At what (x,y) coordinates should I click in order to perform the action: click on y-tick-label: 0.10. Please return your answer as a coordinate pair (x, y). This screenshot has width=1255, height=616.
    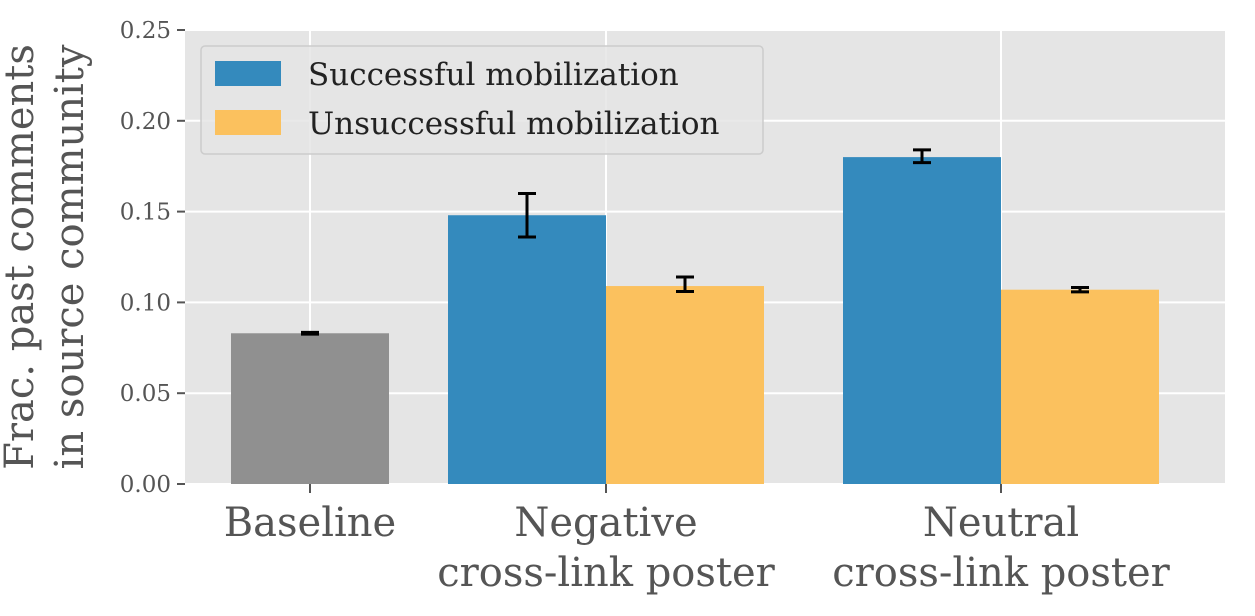
    Looking at the image, I should click on (145, 303).